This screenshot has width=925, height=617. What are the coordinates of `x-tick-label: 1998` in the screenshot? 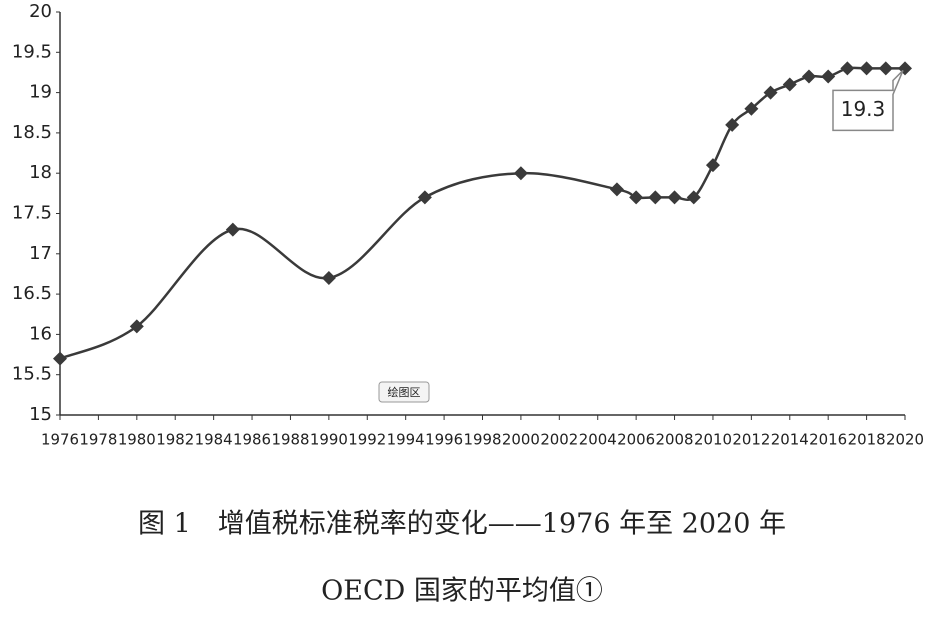 It's located at (483, 440).